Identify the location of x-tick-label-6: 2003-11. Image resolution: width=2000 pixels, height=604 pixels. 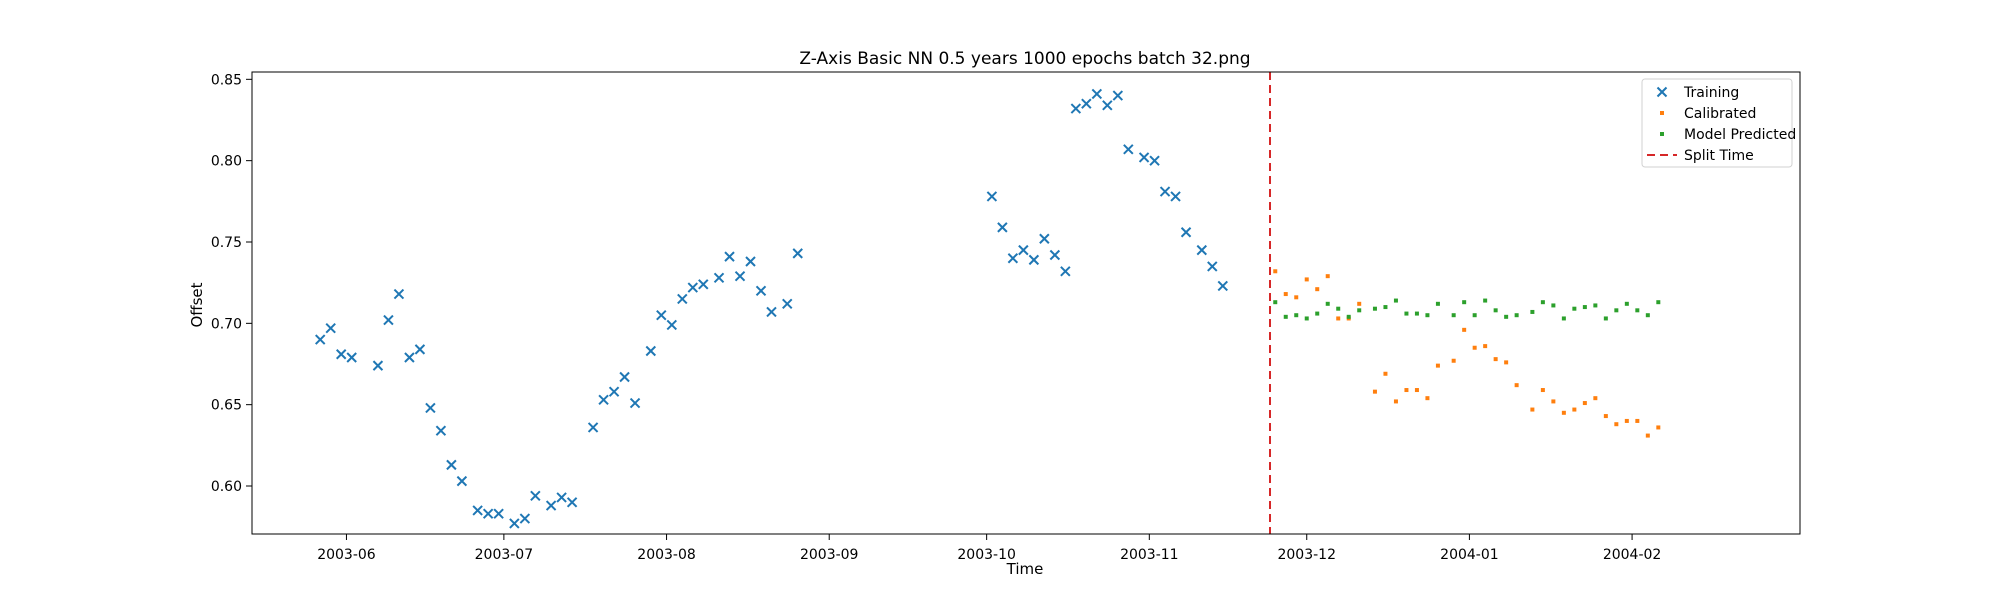
(1149, 555).